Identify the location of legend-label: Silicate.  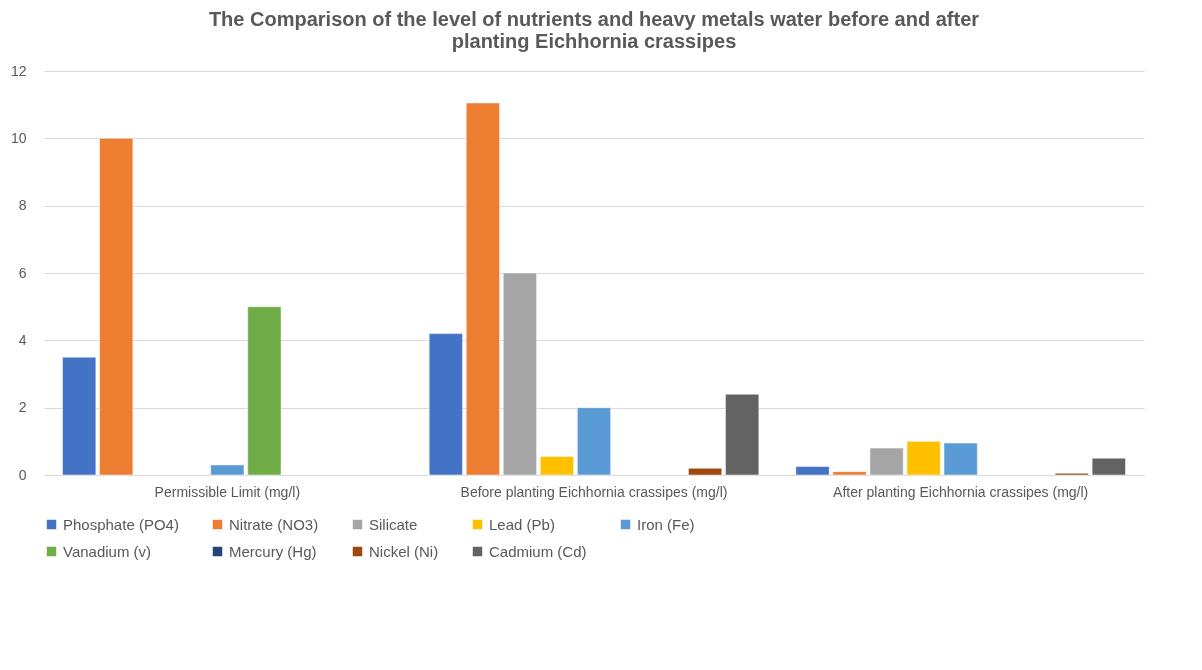
(393, 524).